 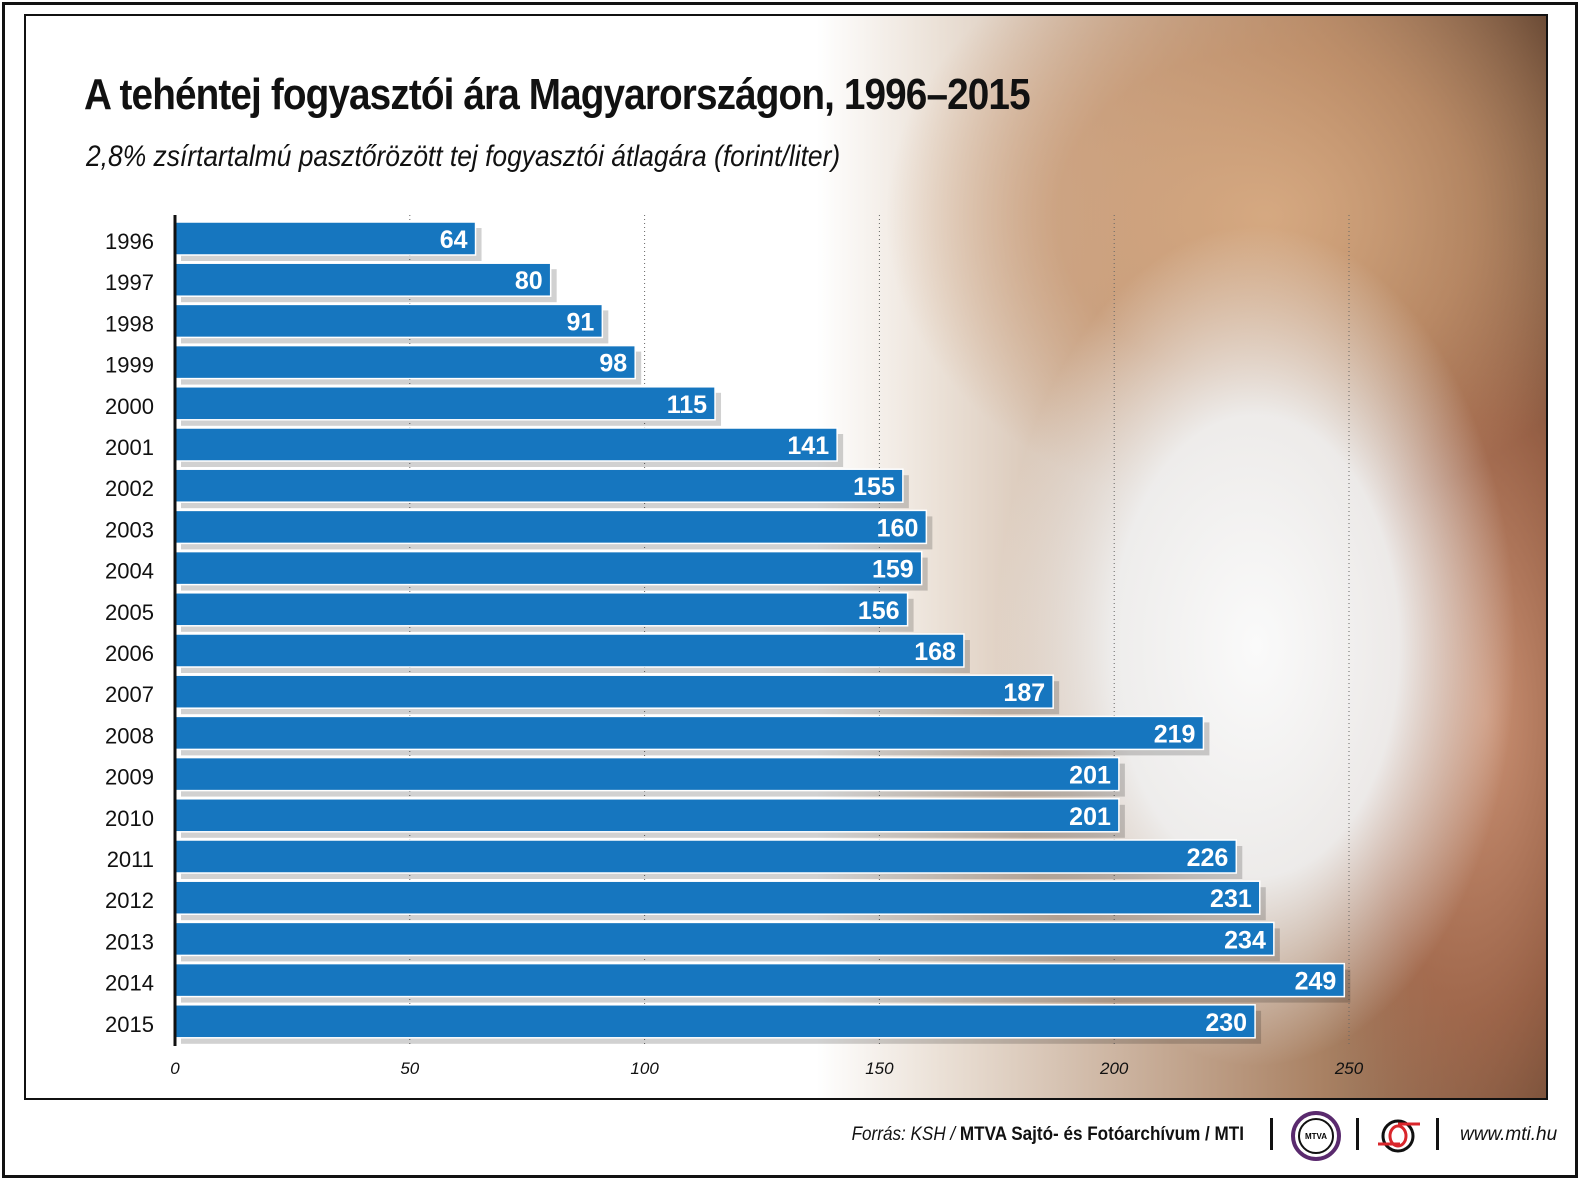 I want to click on y-category-label: 2005, so click(x=129, y=612).